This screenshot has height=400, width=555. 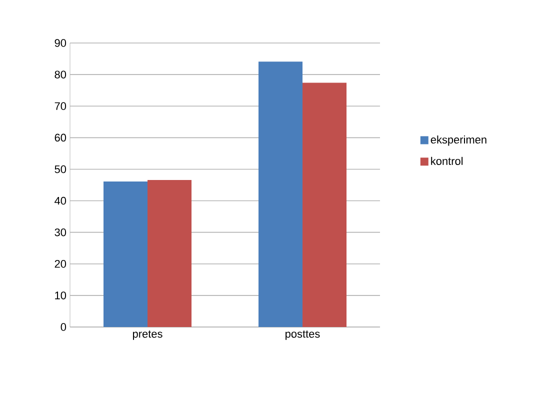 I want to click on y-tick-label: 10, so click(x=60, y=296).